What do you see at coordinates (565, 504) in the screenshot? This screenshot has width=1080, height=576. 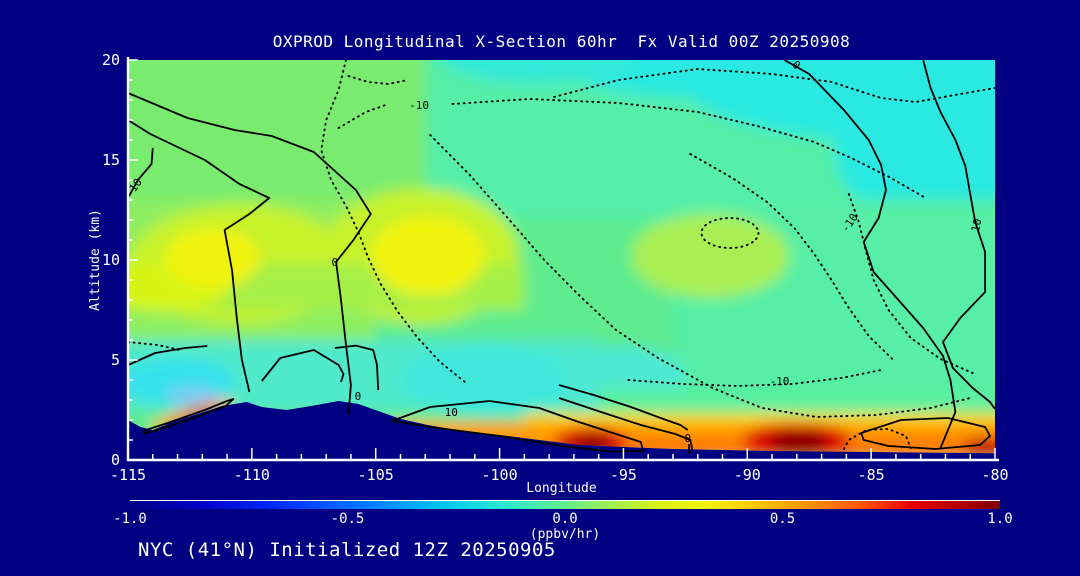 I see `colorbar` at bounding box center [565, 504].